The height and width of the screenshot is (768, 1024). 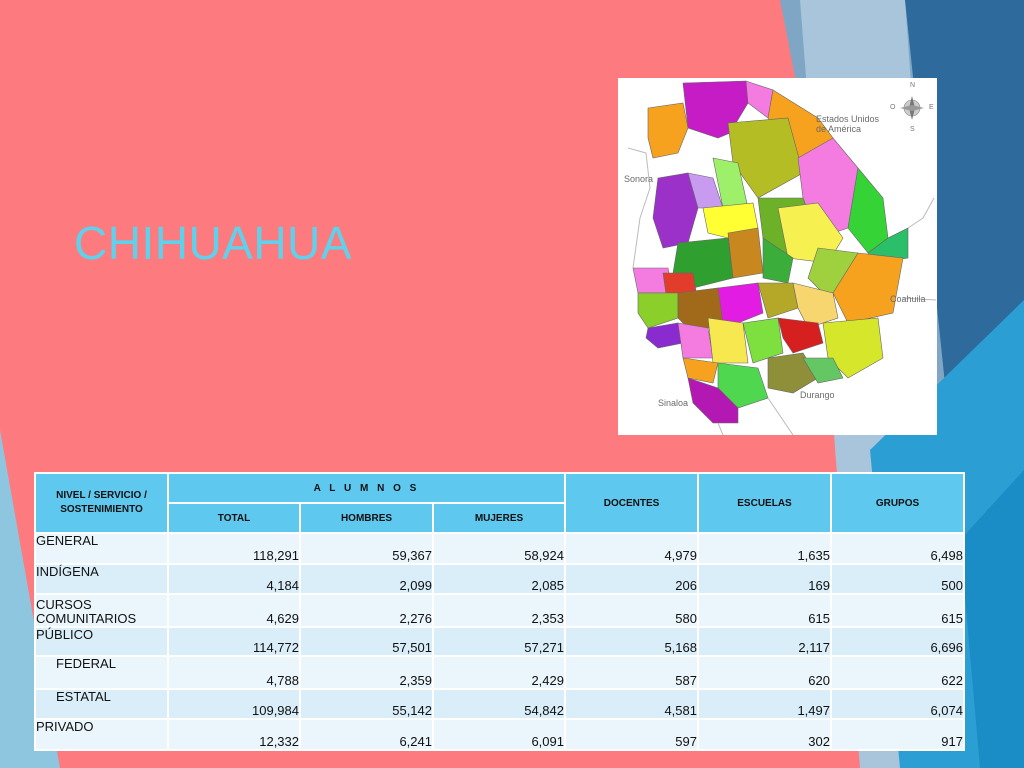 I want to click on header-nivel: NIVEL / SERVICIO / SOSTENIMIENTO, so click(x=101, y=503).